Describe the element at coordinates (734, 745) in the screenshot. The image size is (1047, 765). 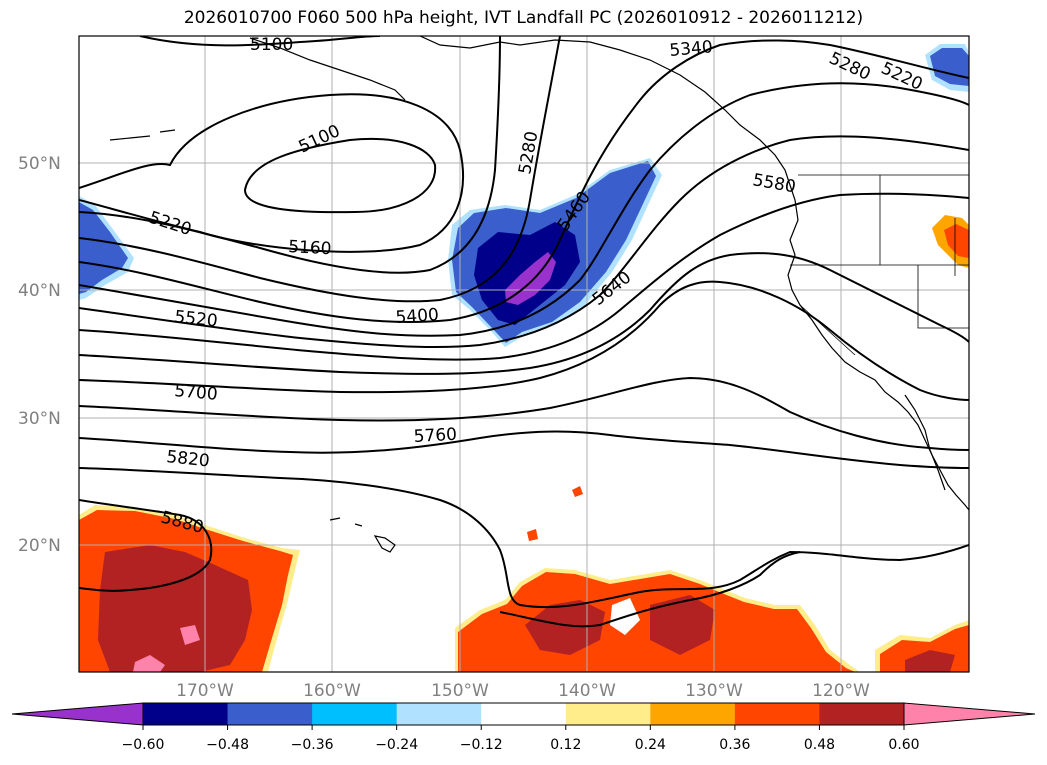
I see `colorbar-tick-label: 0.36` at that location.